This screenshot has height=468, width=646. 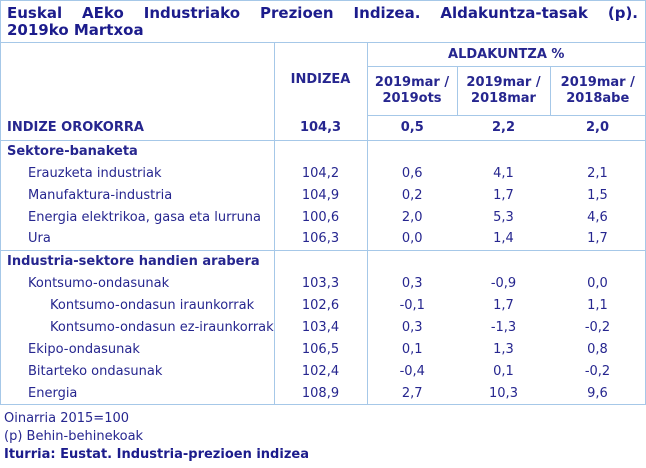 I want to click on table-row-indize-orokorra: INDIZE OROKORRA 104,3 0,5 2,2 2,0, so click(x=323, y=128).